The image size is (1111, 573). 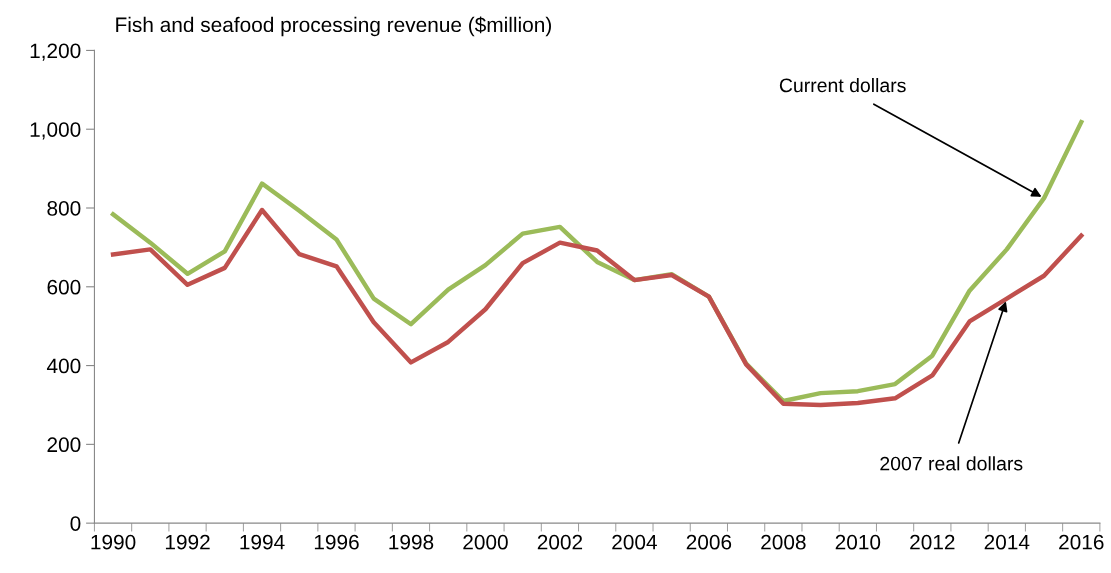 What do you see at coordinates (485, 542) in the screenshot?
I see `x-tick-label: 2000` at bounding box center [485, 542].